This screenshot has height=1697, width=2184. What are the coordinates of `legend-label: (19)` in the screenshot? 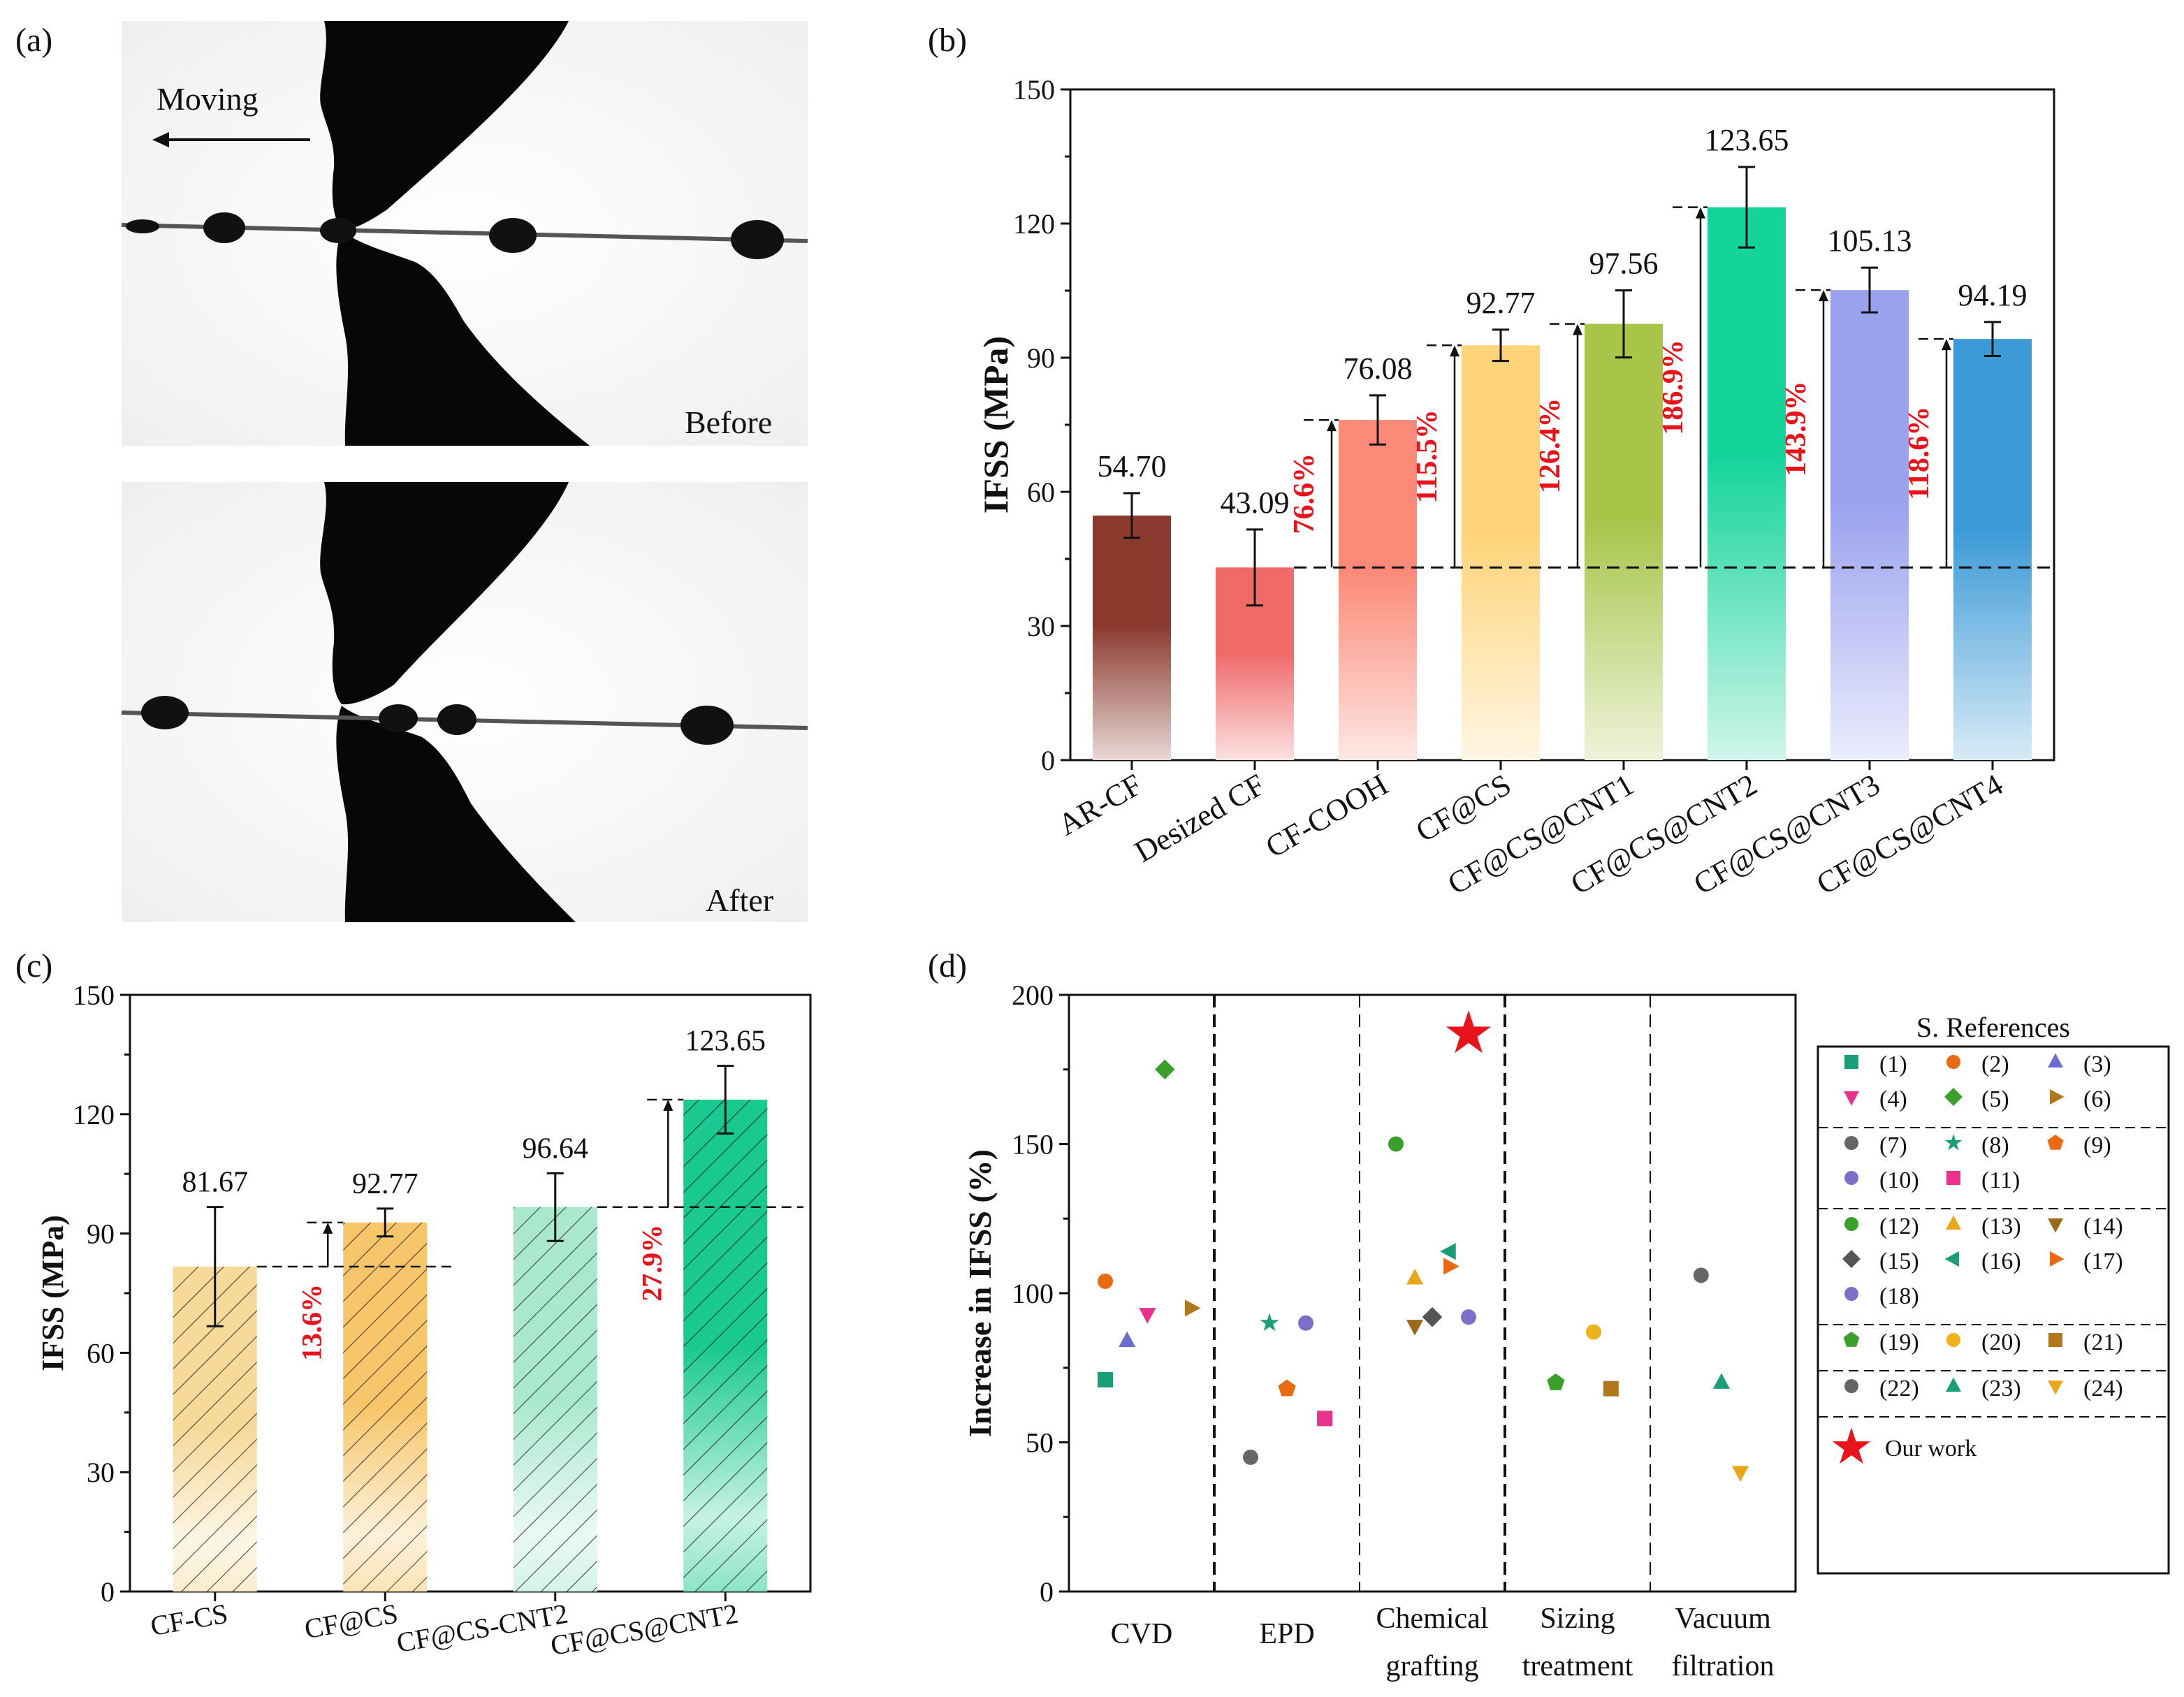 It's located at (1899, 1342).